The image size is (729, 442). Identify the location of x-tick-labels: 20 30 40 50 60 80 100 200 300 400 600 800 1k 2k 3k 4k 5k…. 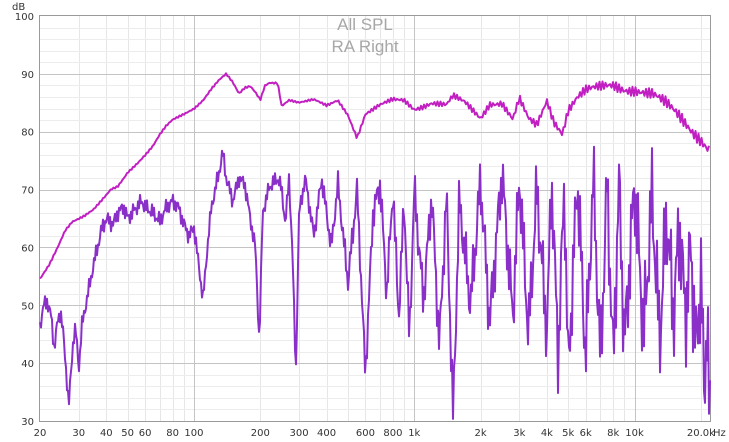
(374, 433).